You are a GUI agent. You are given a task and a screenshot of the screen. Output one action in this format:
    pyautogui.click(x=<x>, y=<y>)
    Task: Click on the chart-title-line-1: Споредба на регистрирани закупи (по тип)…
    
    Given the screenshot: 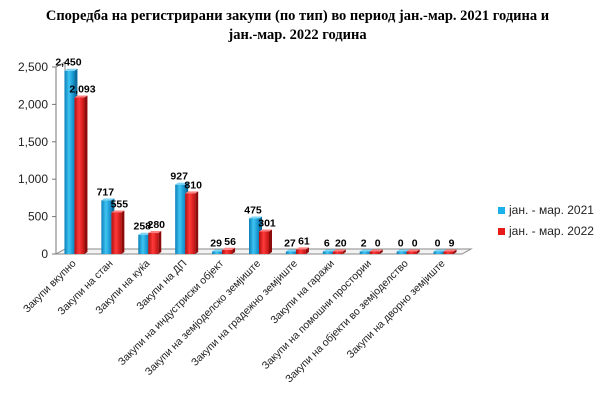 What is the action you would take?
    pyautogui.click(x=297, y=16)
    